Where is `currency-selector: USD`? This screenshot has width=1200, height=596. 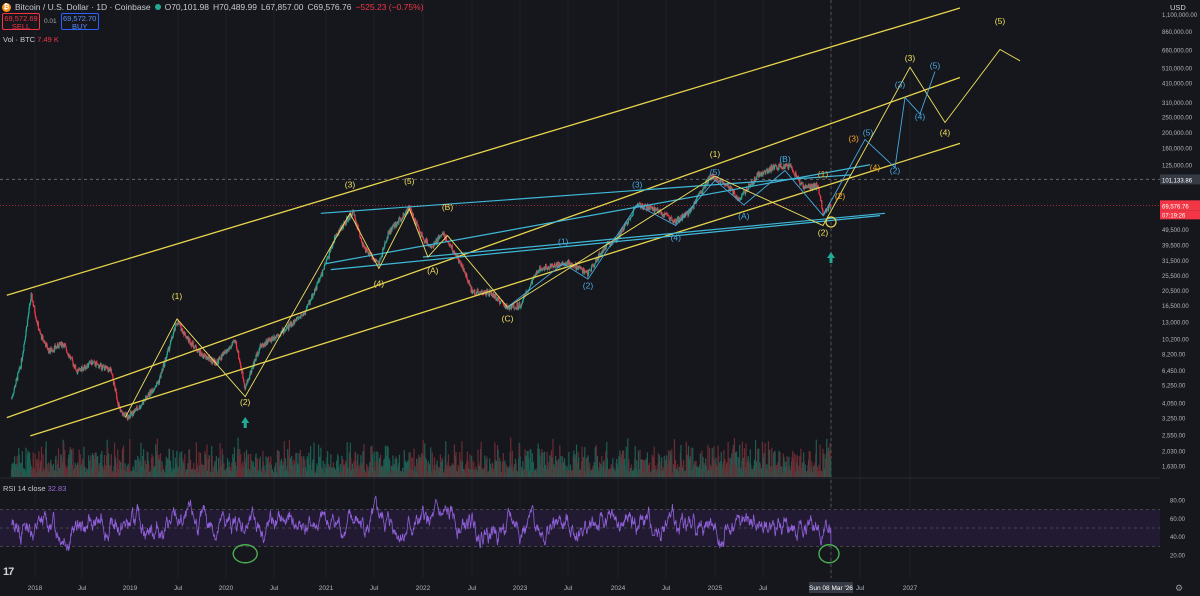 currency-selector: USD is located at coordinates (1178, 7).